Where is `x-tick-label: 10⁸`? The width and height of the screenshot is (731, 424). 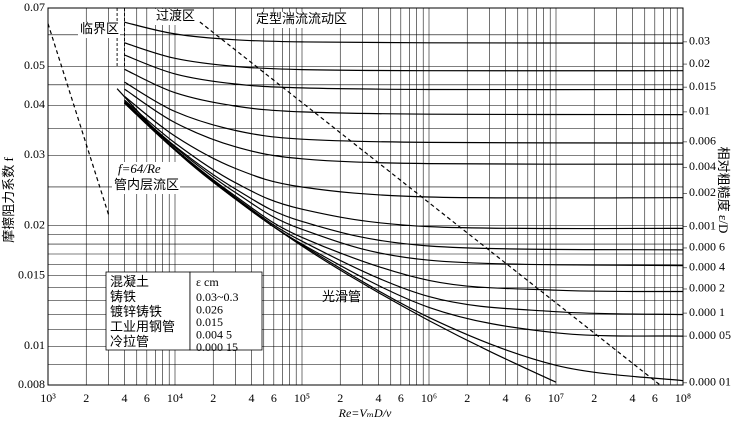
x-tick-label: 10⁸ is located at coordinates (683, 398).